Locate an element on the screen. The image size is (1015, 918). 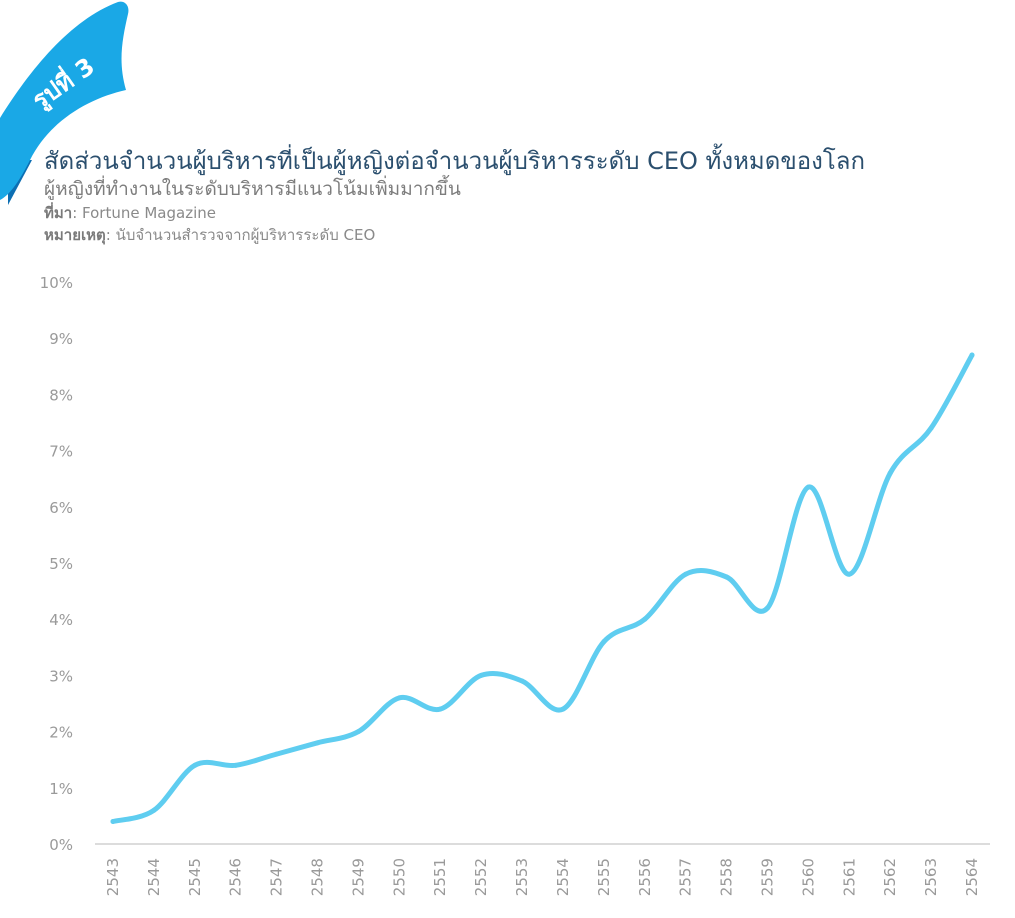
source-label: ที่มา is located at coordinates (58, 213).